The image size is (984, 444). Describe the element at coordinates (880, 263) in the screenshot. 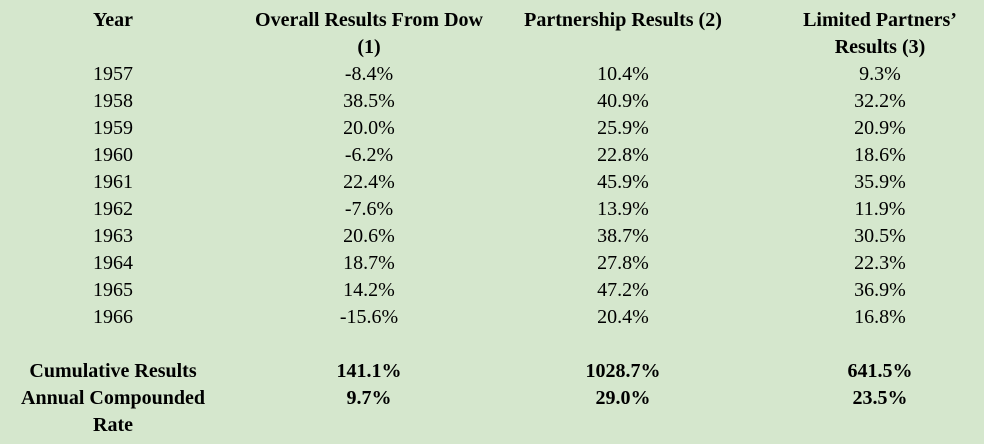

I see `value-cell: 22.3%` at that location.